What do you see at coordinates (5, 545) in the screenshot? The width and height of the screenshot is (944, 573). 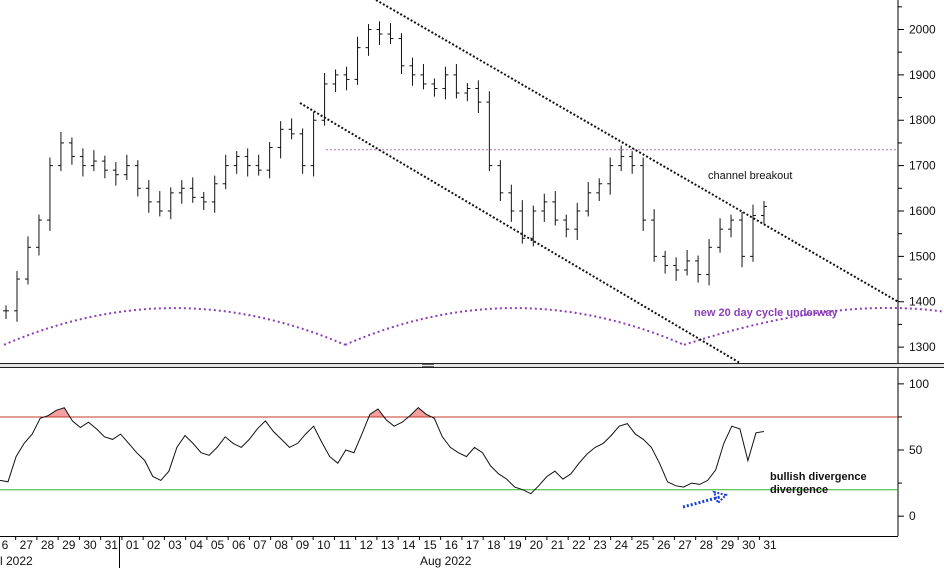 I see `date-label: 6` at bounding box center [5, 545].